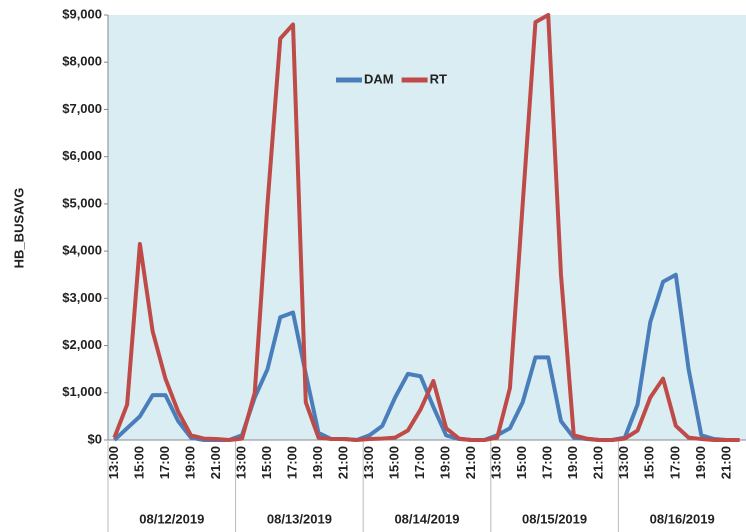  I want to click on legend-label: DAM, so click(379, 78).